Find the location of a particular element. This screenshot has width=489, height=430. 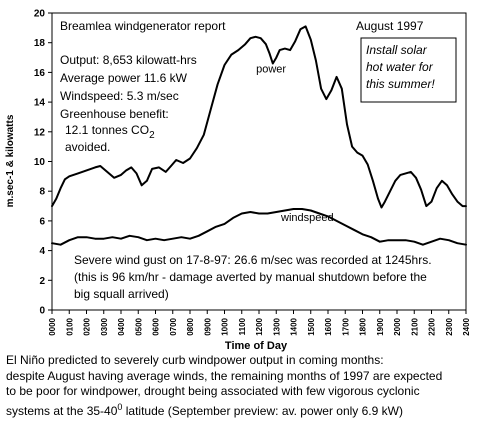

co2-subscript: 2 is located at coordinates (152, 135).